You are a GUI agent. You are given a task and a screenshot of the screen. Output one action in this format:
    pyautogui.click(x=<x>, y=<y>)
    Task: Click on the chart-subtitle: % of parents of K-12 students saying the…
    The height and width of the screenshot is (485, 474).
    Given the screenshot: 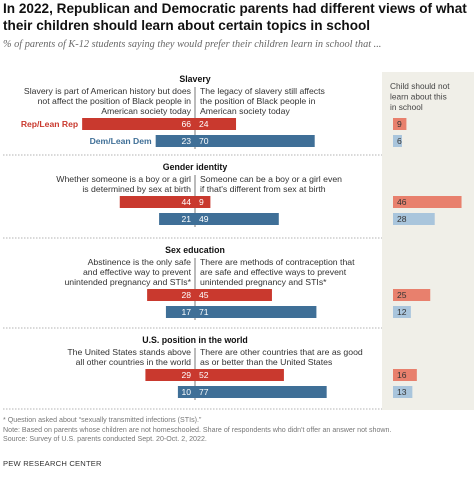 What is the action you would take?
    pyautogui.click(x=192, y=44)
    